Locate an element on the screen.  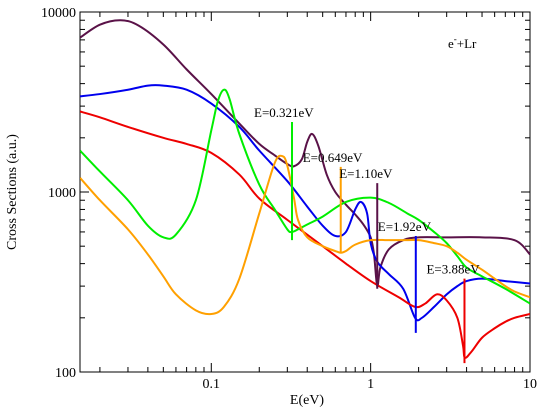
threshold-label: E=1.92eV is located at coordinates (405, 226).